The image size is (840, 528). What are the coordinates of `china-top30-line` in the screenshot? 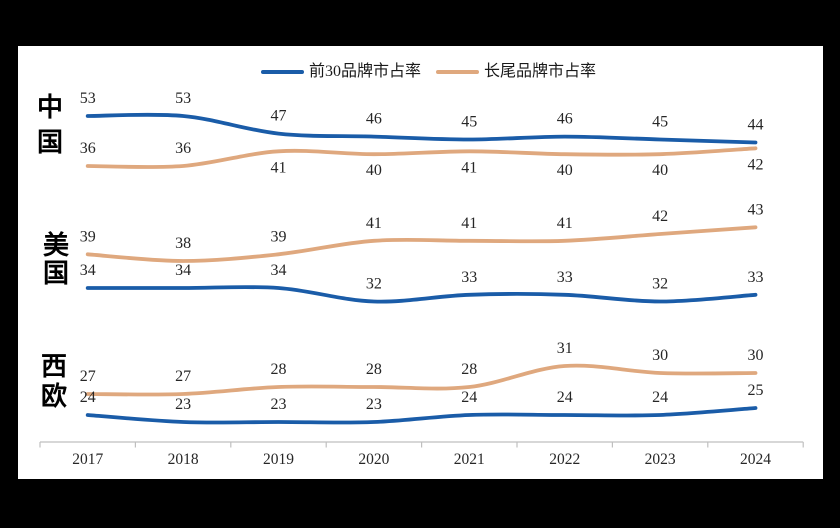 It's located at (421, 128).